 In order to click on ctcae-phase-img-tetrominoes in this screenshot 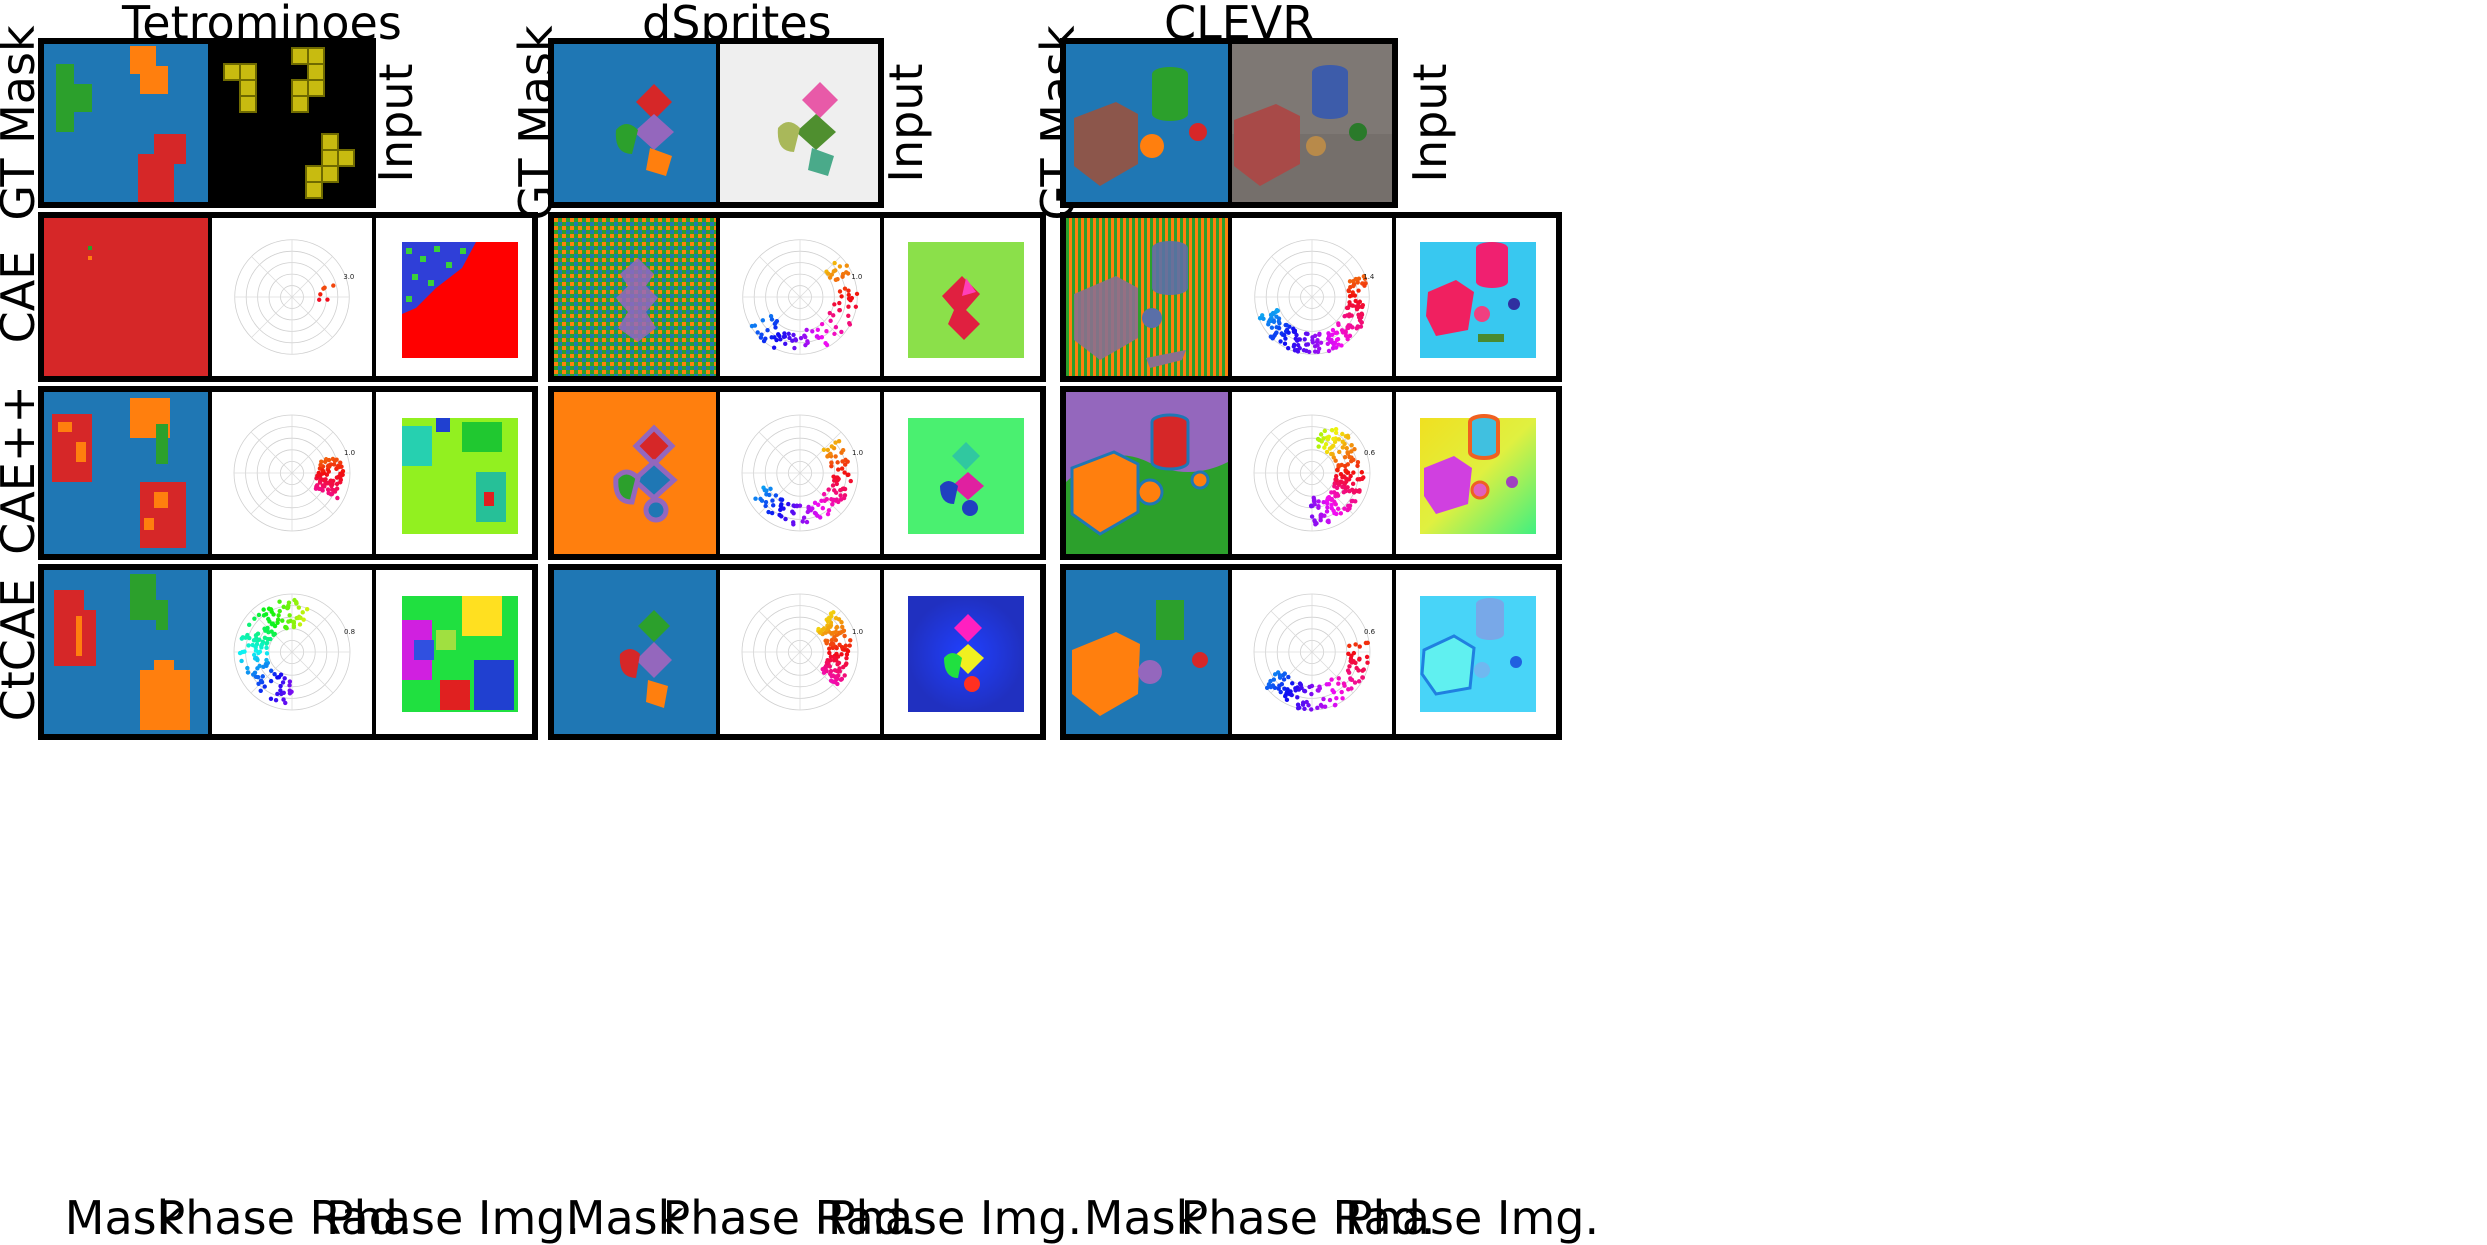, I will do `click(454, 652)`.